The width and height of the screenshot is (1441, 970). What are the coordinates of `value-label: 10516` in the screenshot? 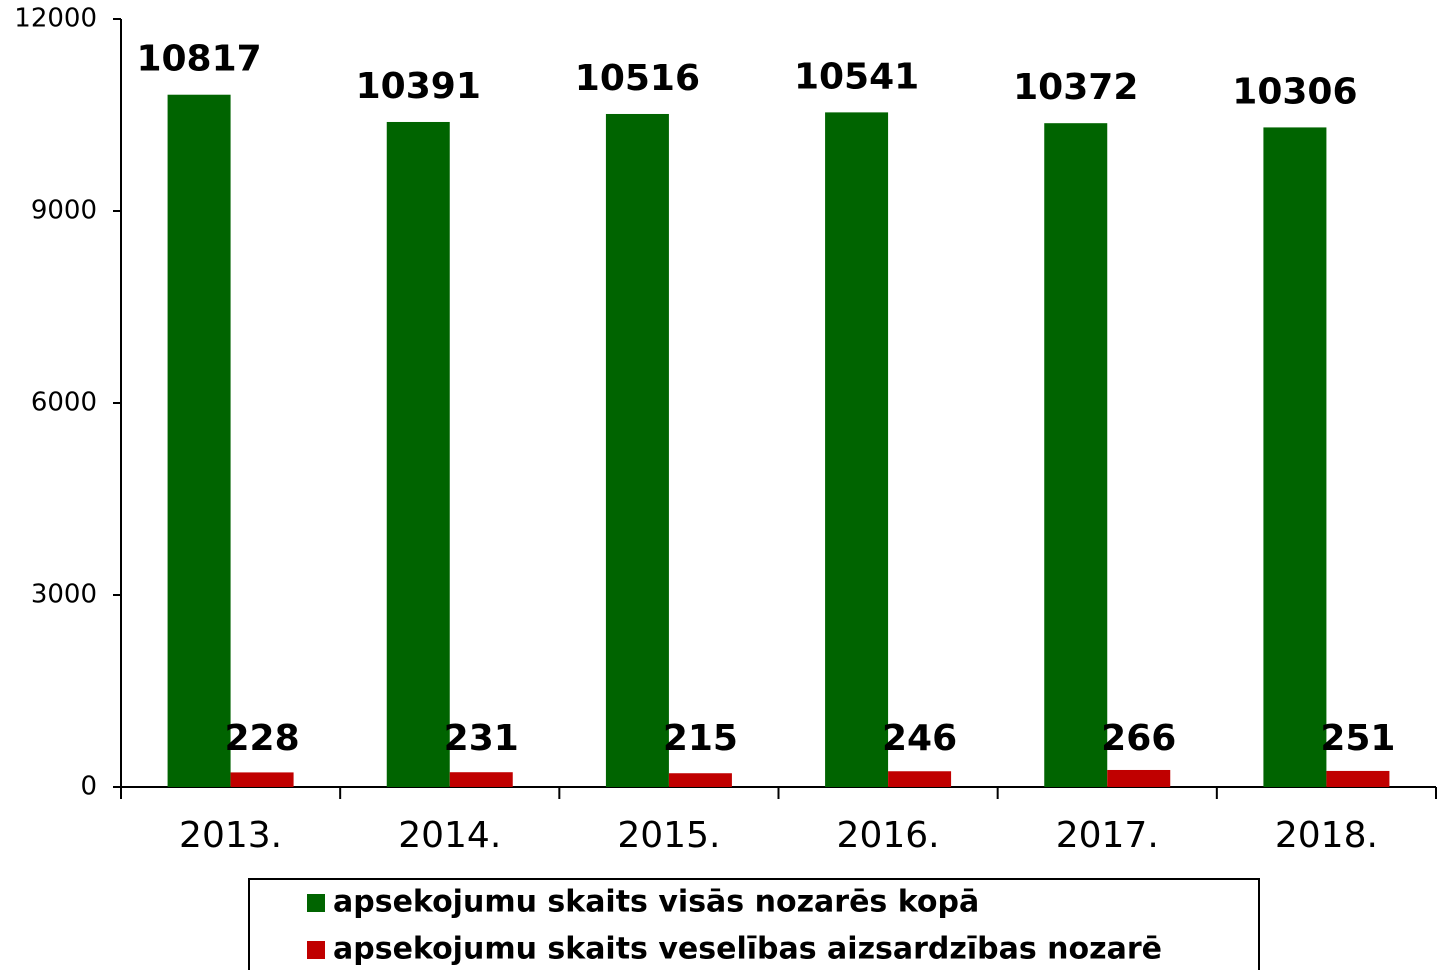 It's located at (637, 78).